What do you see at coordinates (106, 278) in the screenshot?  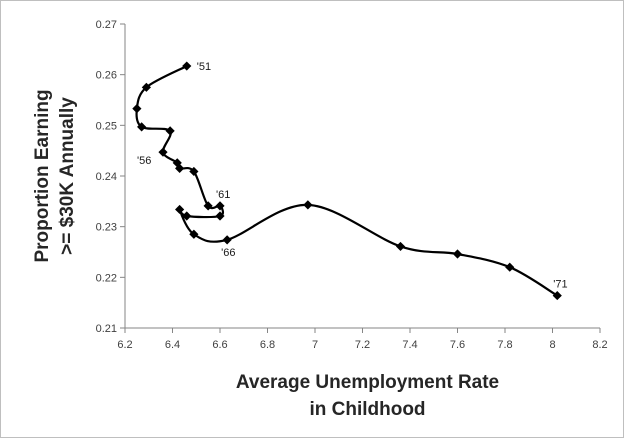 I see `y-tick-label: 0.22` at bounding box center [106, 278].